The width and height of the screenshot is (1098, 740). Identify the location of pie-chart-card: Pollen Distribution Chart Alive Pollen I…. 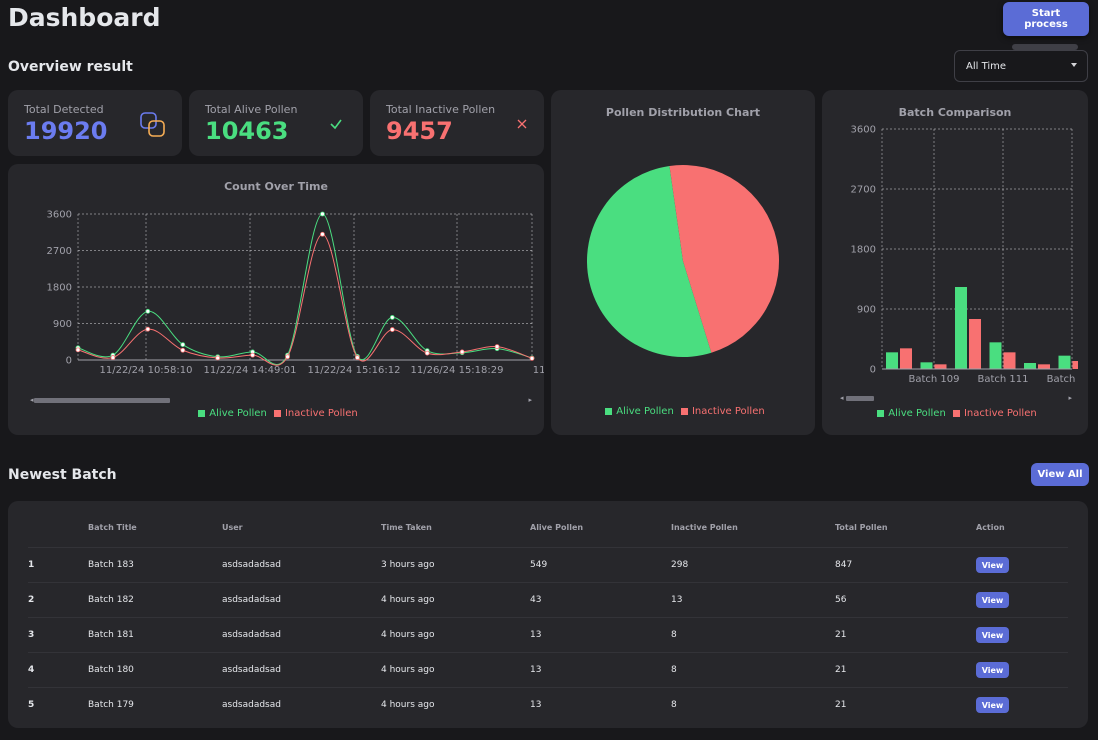
(683, 262).